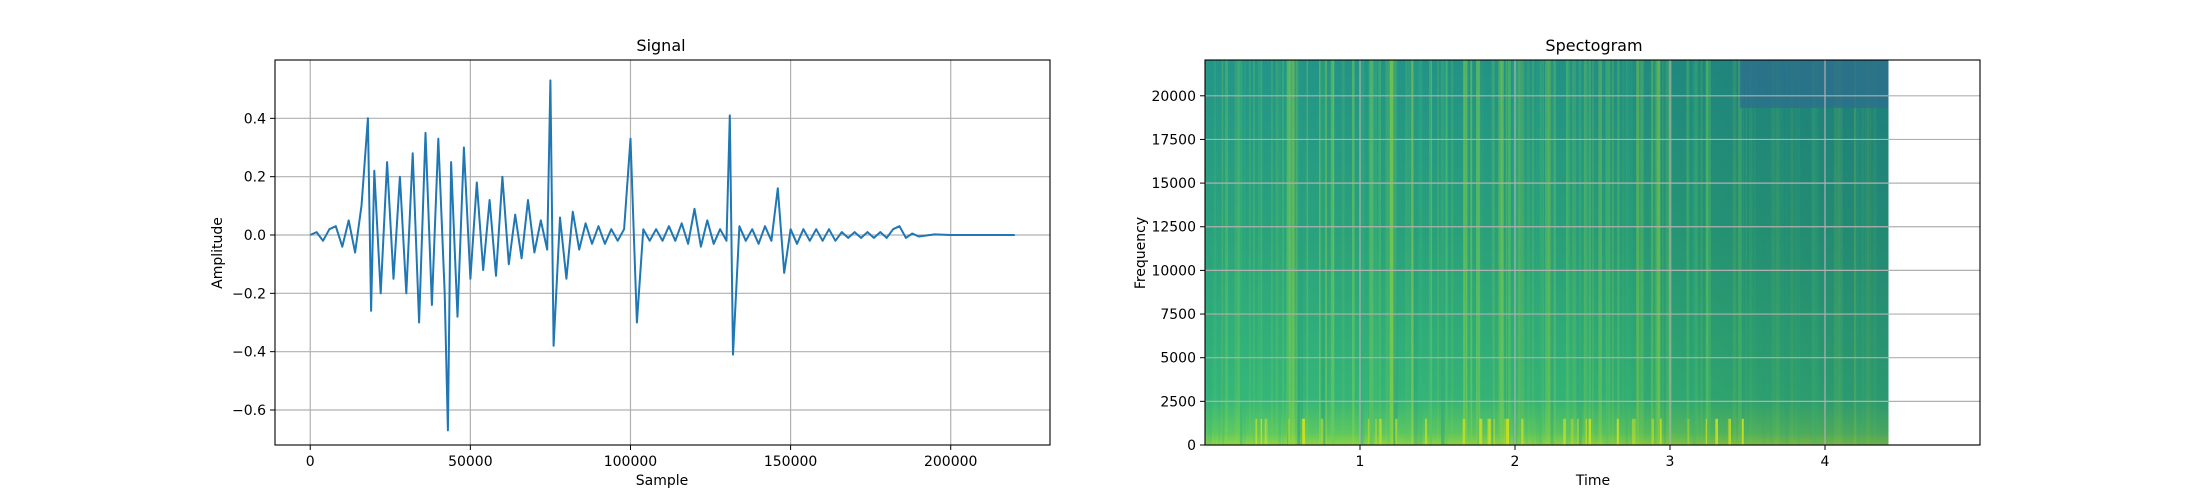 Image resolution: width=2200 pixels, height=500 pixels. Describe the element at coordinates (950, 462) in the screenshot. I see `signal-x-tick-label: 200000` at that location.